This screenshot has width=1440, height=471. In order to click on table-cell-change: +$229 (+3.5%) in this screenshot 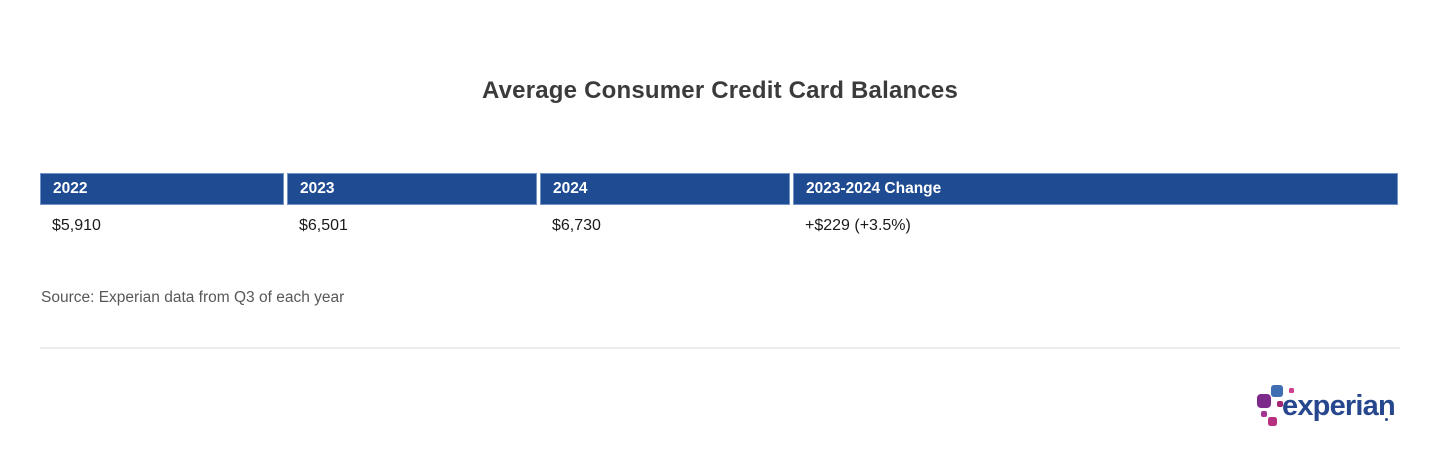, I will do `click(858, 225)`.